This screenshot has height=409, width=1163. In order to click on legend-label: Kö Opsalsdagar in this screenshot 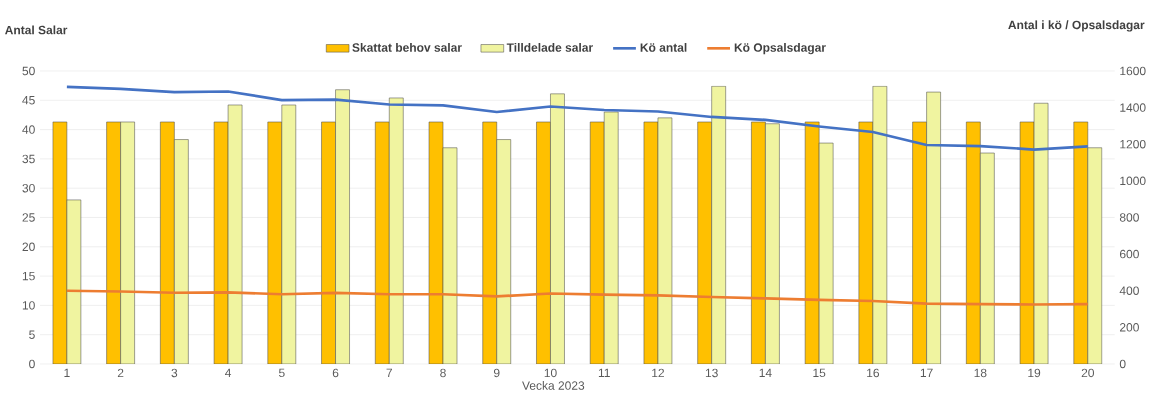, I will do `click(780, 48)`.